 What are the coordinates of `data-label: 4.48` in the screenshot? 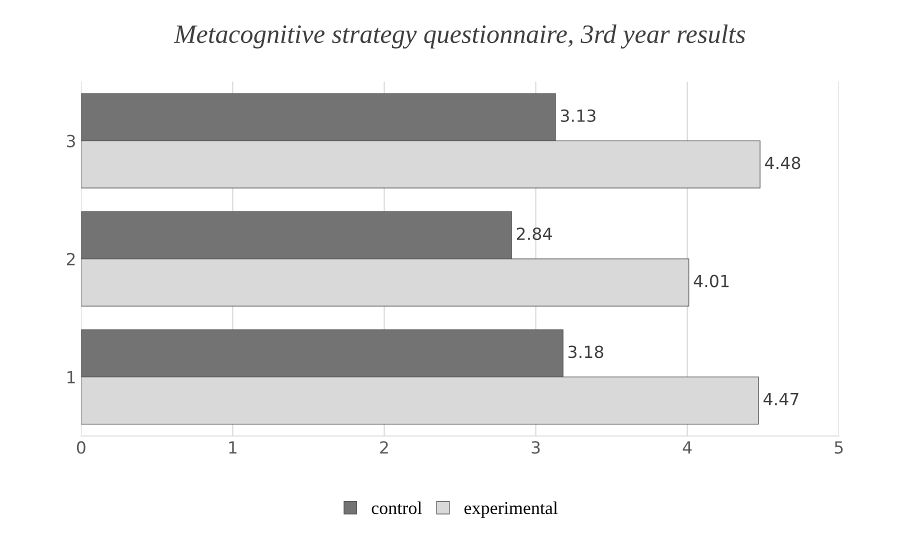 It's located at (782, 163).